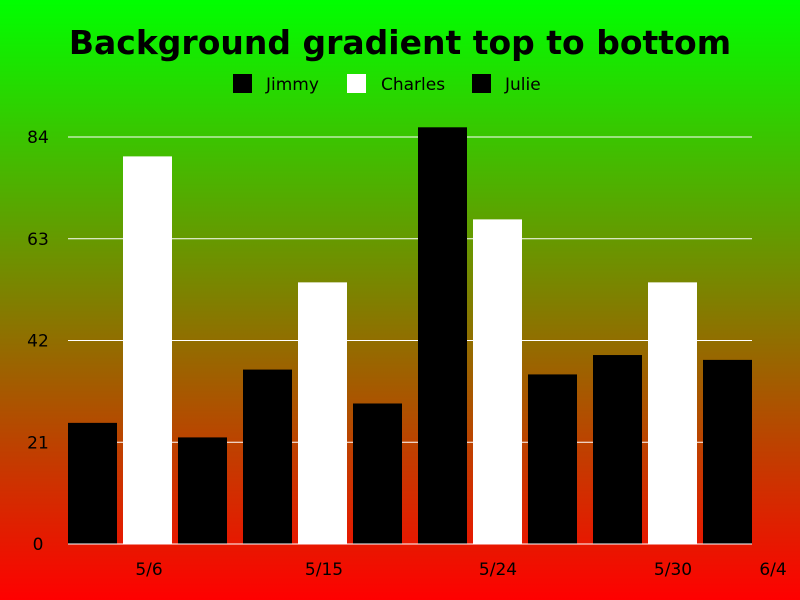 The height and width of the screenshot is (600, 800). What do you see at coordinates (292, 85) in the screenshot?
I see `legend-label-jimmy: Jimmy` at bounding box center [292, 85].